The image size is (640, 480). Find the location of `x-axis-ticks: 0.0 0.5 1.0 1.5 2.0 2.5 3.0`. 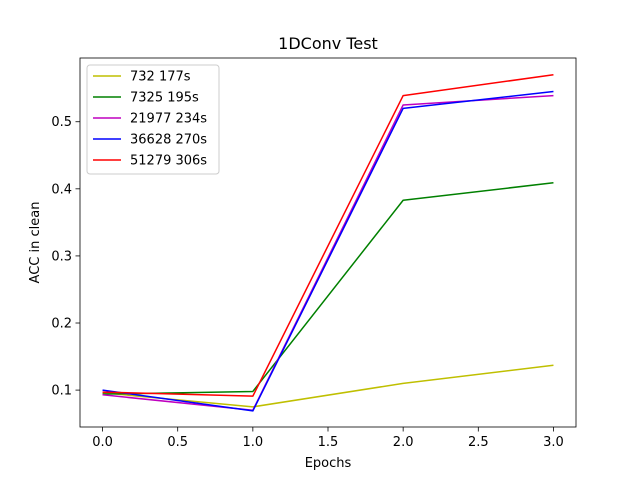

x-axis-ticks: 0.0 0.5 1.0 1.5 2.0 2.5 3.0 is located at coordinates (328, 438).